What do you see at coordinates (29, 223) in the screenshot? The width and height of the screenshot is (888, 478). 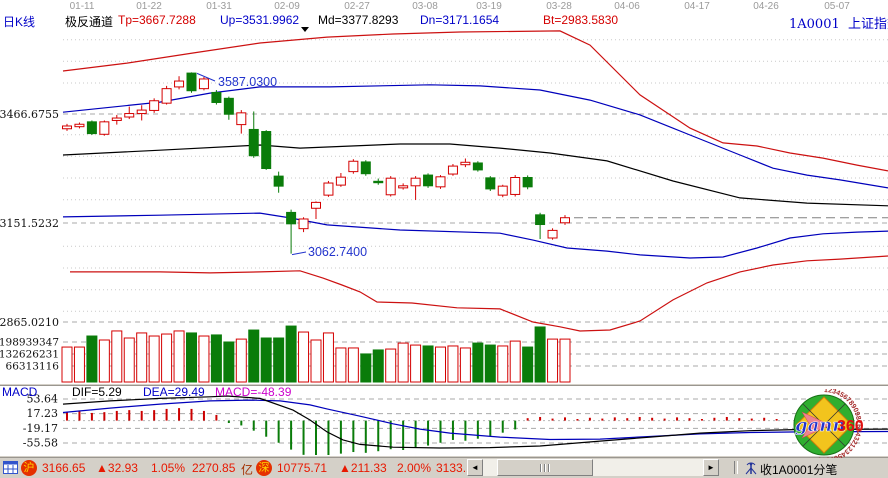 I see `svg-text: 3151.5232` at bounding box center [29, 223].